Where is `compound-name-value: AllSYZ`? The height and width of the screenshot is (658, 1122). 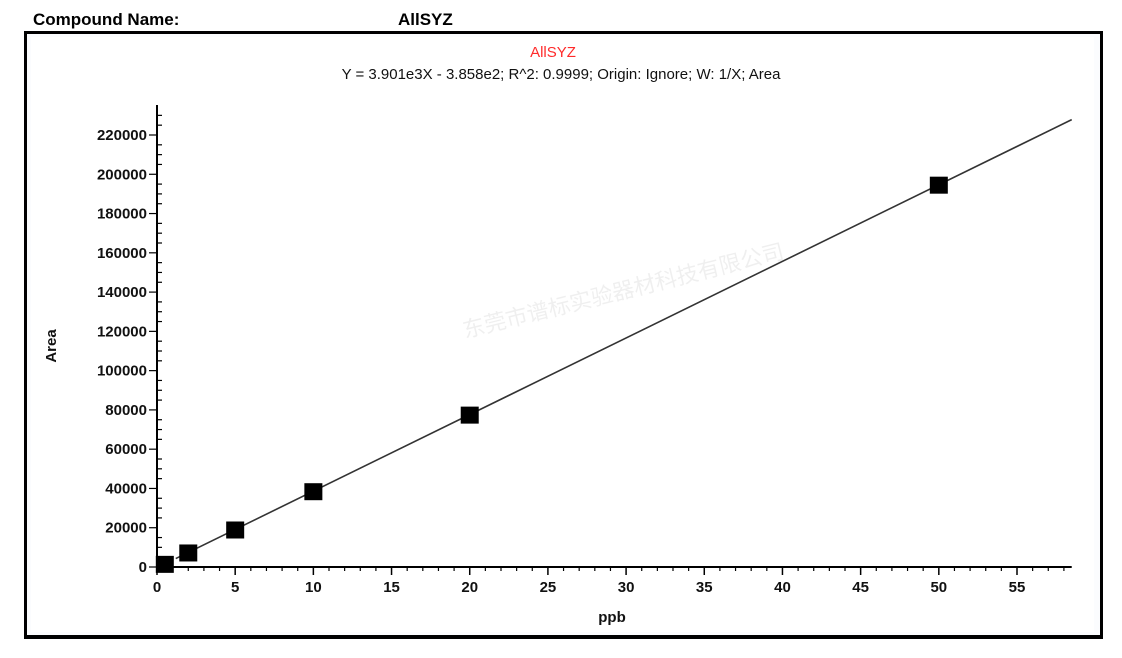
compound-name-value: AllSYZ is located at coordinates (425, 19).